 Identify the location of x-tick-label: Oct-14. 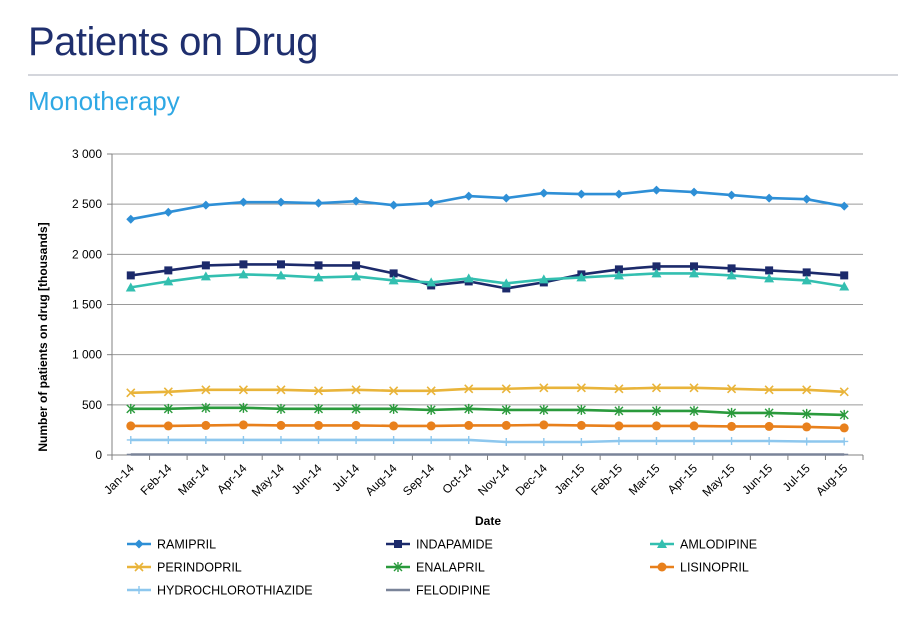
(457, 479).